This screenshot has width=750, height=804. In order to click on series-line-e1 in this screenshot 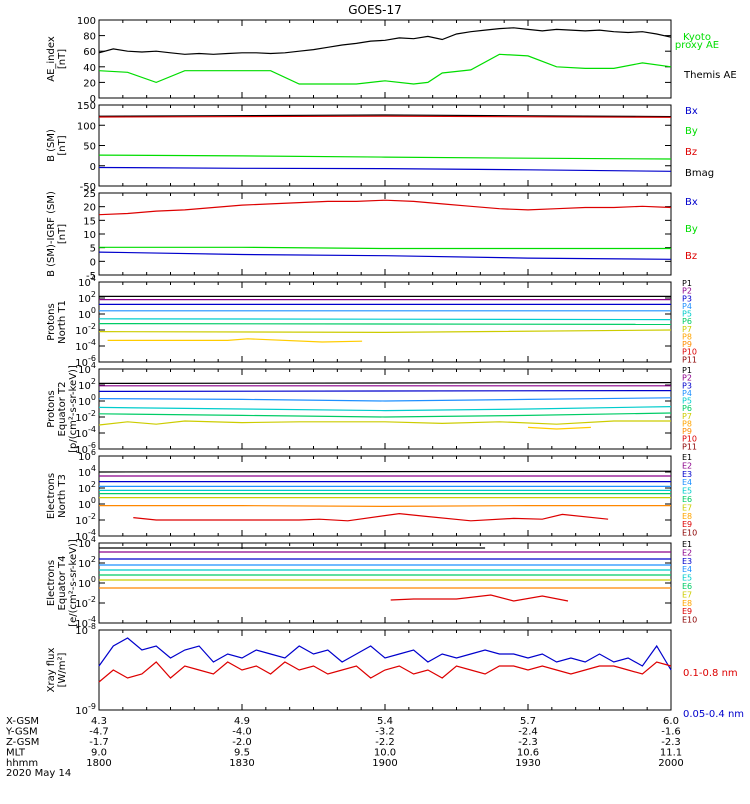, I will do `click(385, 471)`.